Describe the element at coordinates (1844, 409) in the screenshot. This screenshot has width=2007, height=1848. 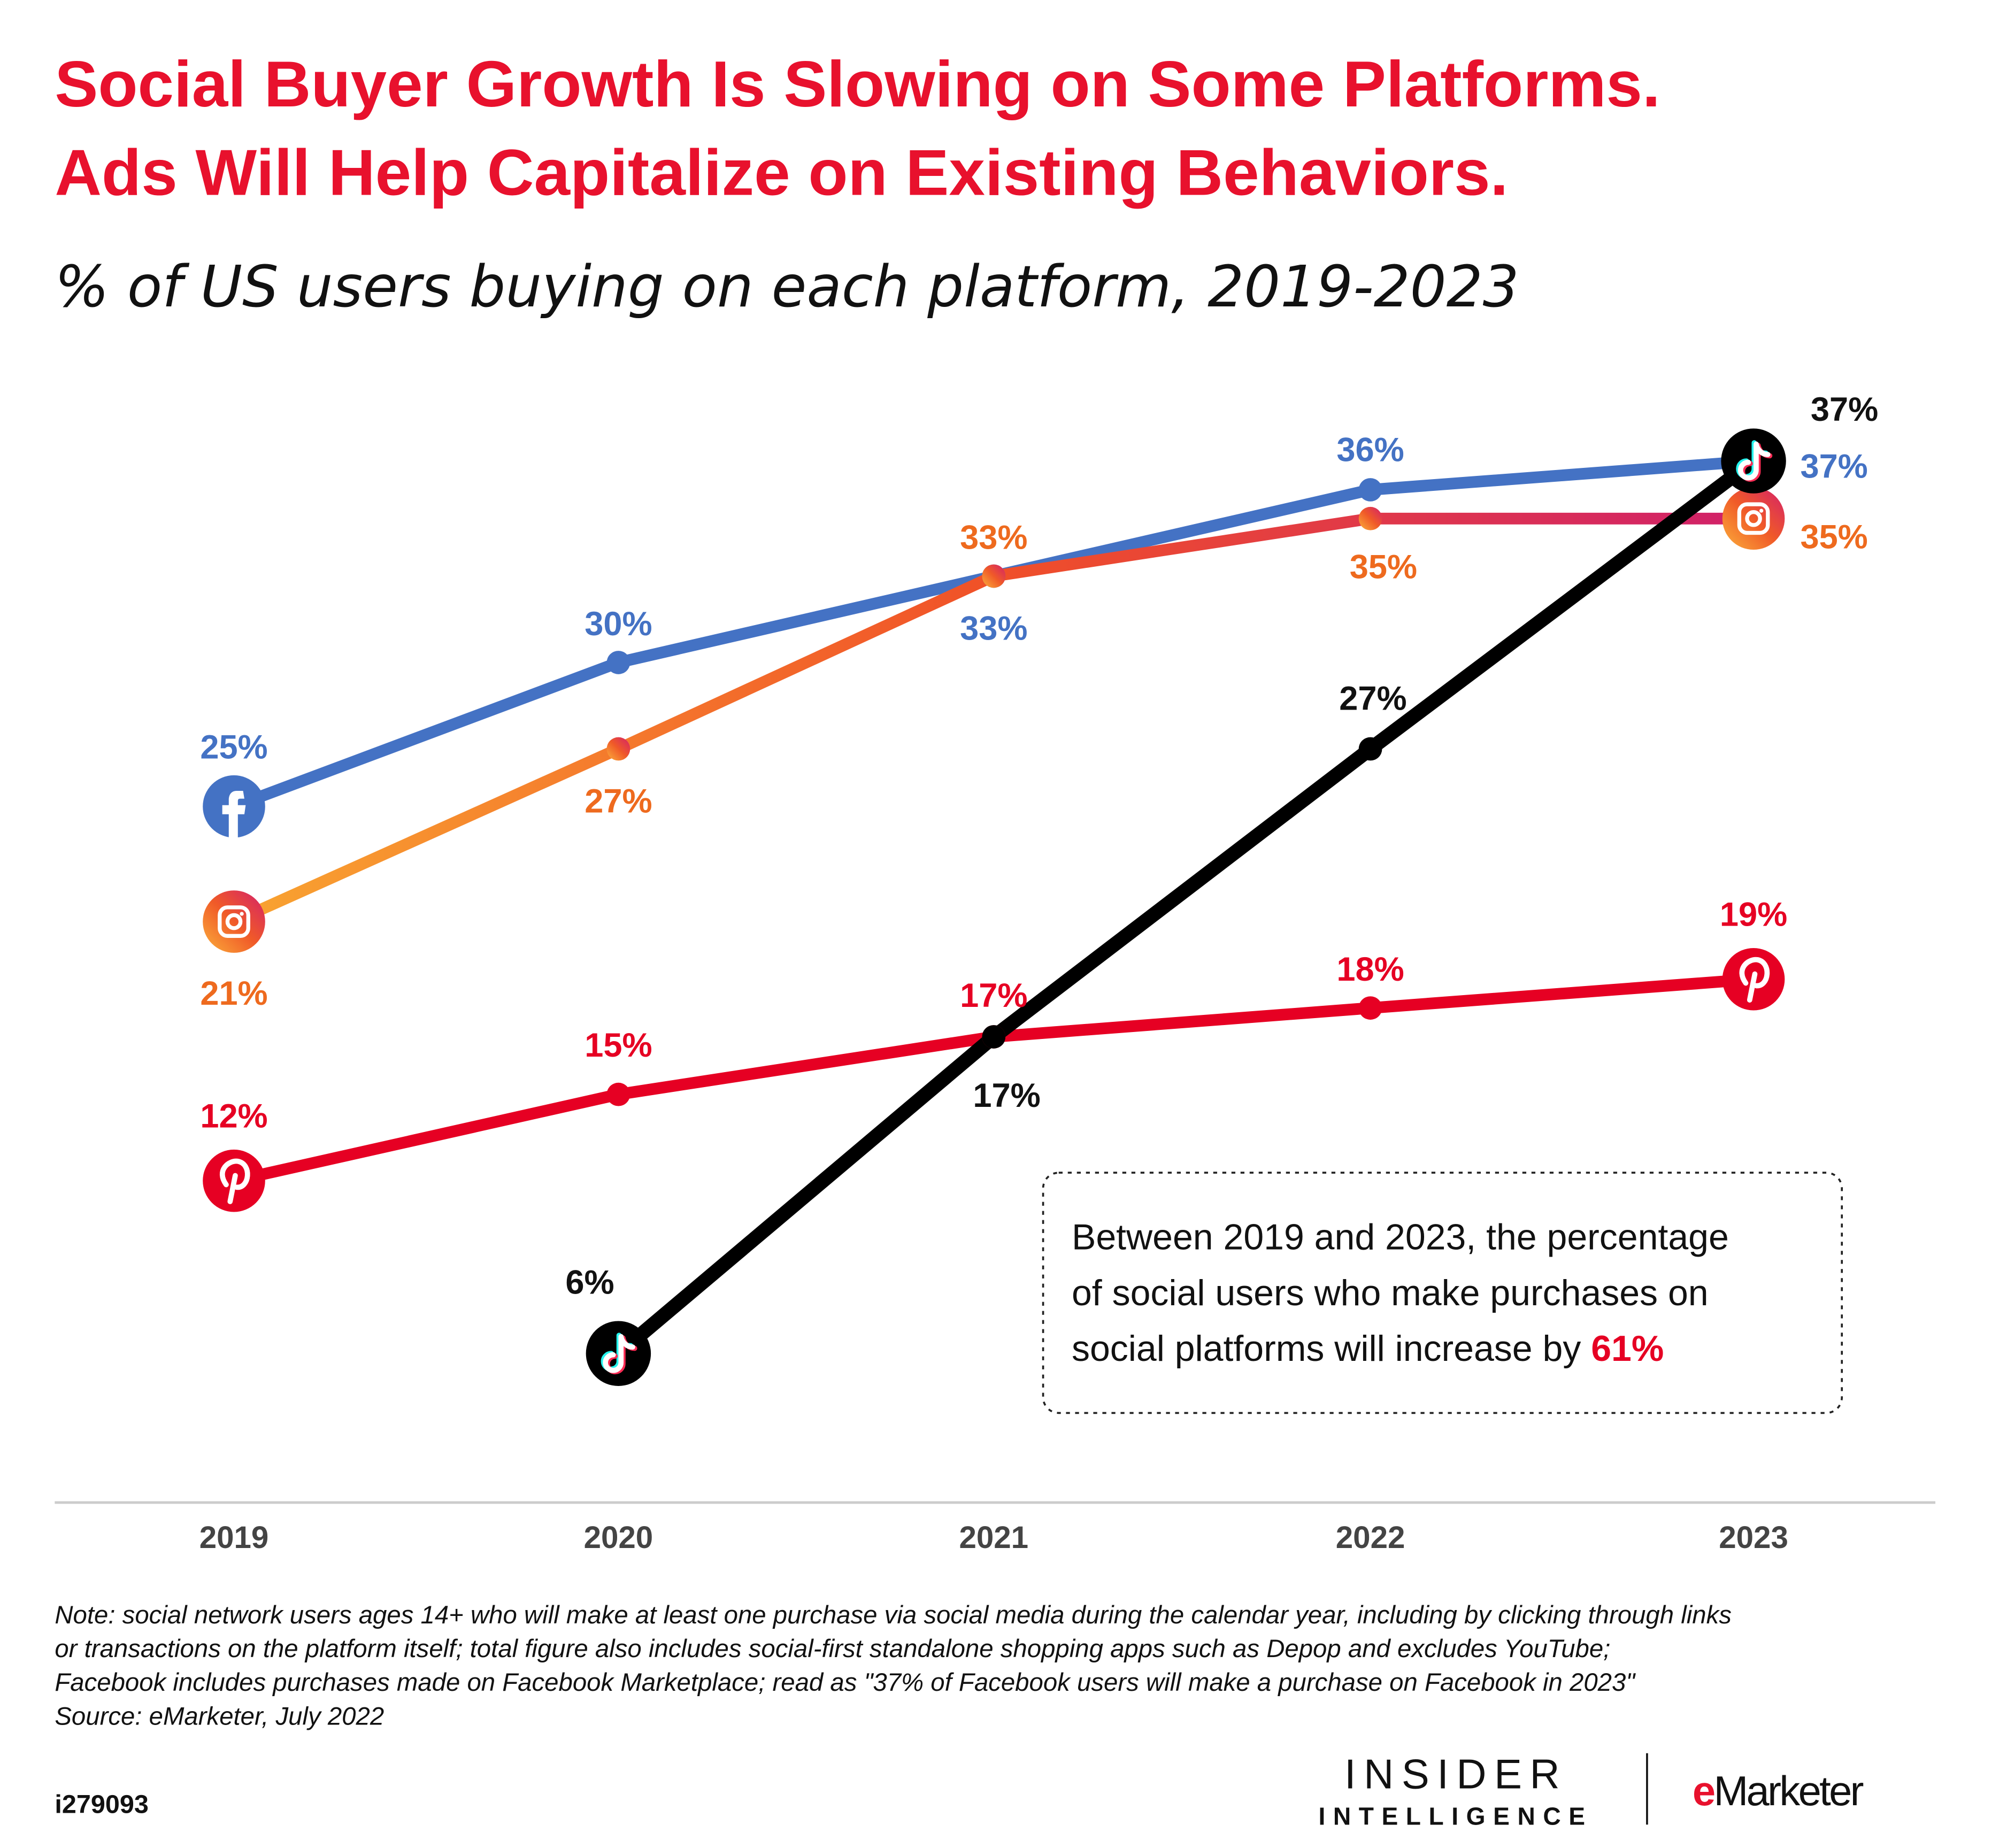
I see `tiktok-label-2023: 37%` at that location.